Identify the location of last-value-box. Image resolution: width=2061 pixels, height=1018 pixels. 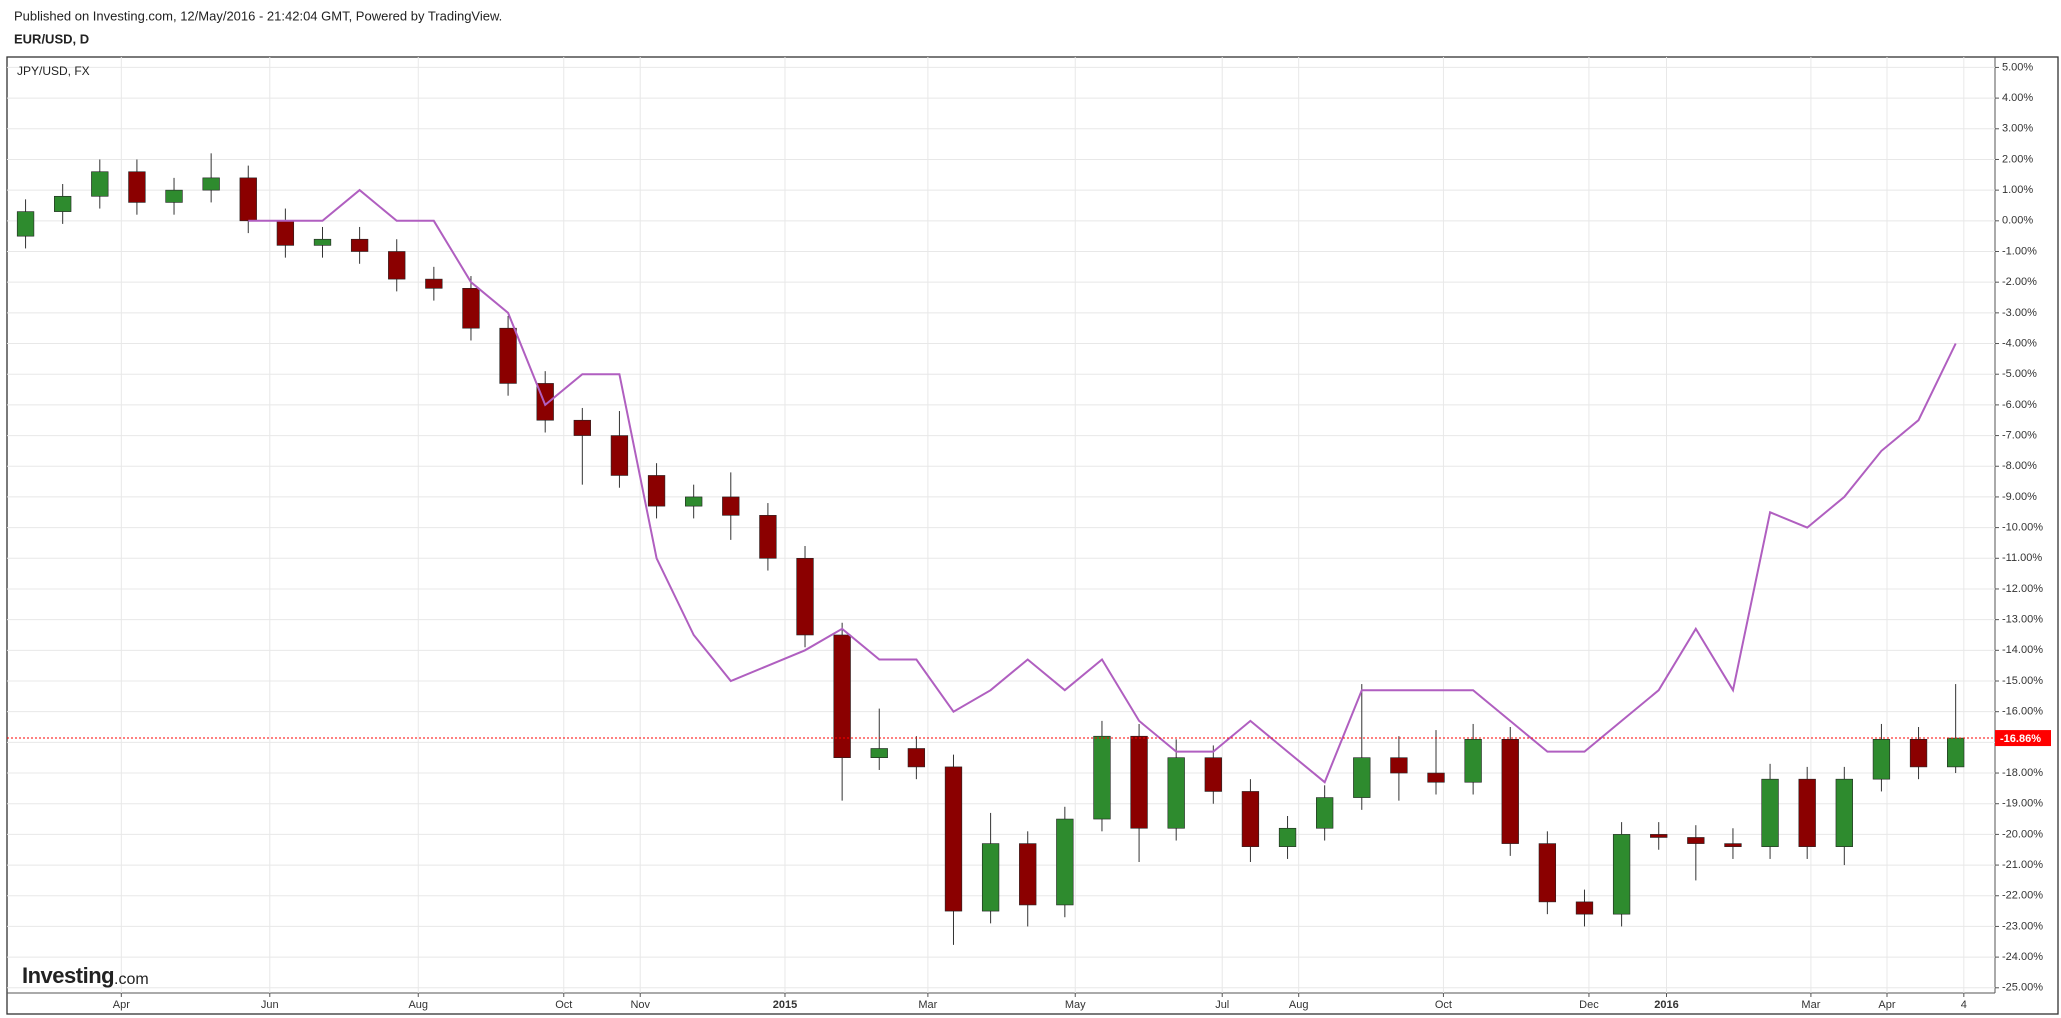
(2023, 738).